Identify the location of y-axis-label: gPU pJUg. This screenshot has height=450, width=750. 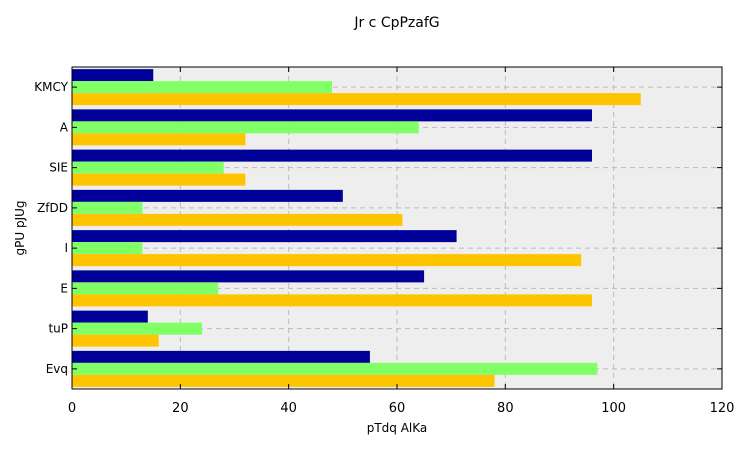
(20, 227).